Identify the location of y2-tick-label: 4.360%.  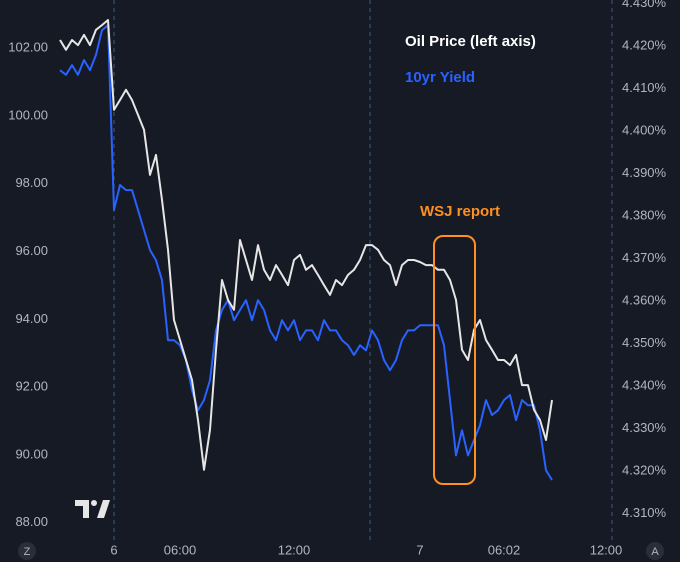
(644, 299).